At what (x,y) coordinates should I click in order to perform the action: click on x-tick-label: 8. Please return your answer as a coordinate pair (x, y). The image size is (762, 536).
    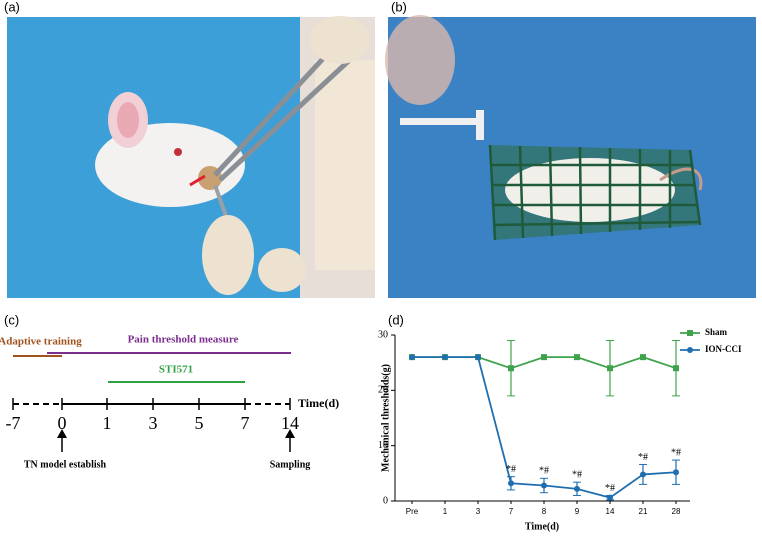
    Looking at the image, I should click on (544, 511).